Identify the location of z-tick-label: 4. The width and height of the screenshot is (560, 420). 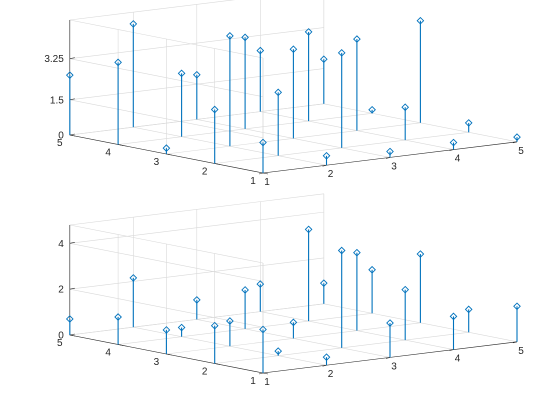
(61, 244).